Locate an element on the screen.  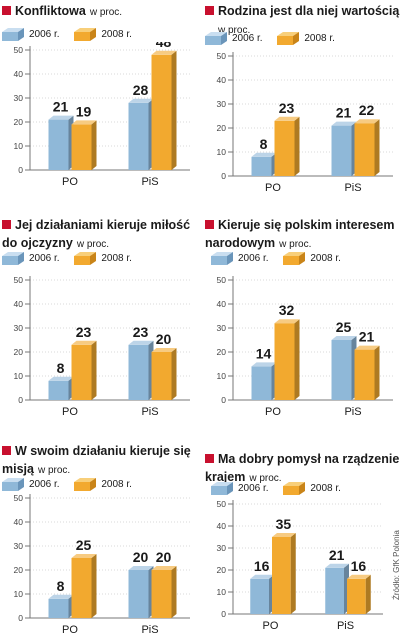
bar-value-label: 32 is located at coordinates (287, 310).